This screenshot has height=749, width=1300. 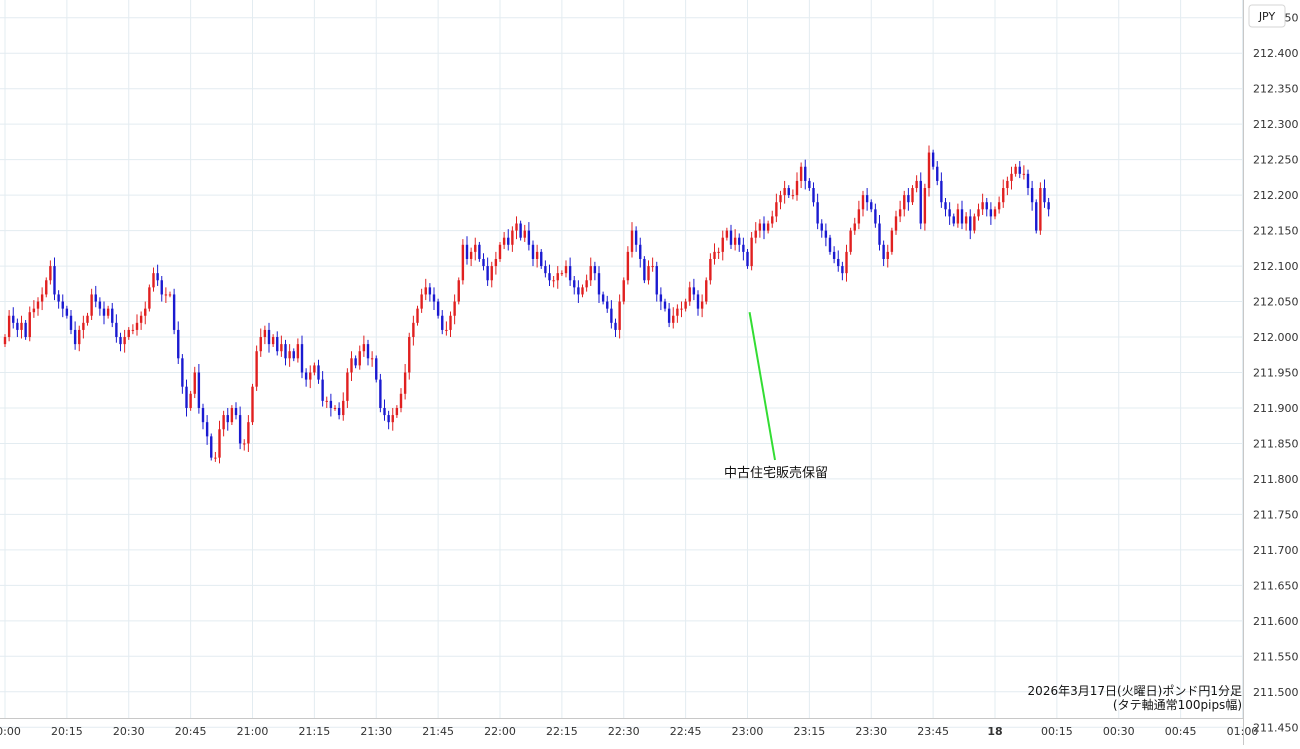 I want to click on currency-label-box, so click(x=1267, y=16).